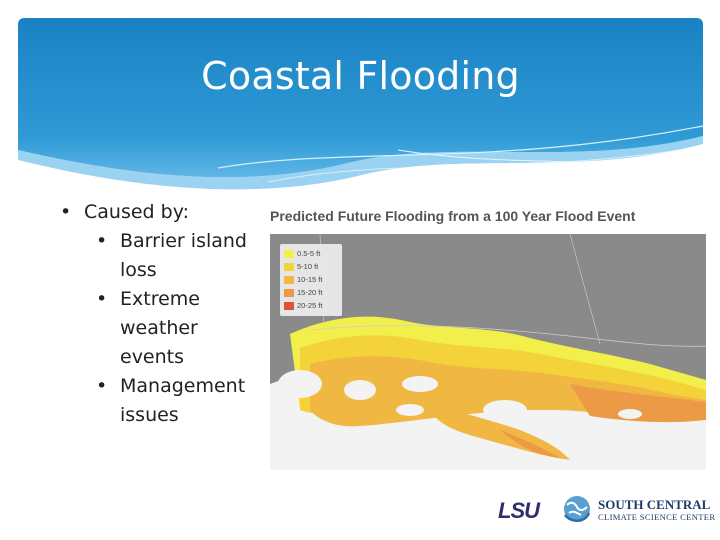 The width and height of the screenshot is (720, 540). Describe the element at coordinates (657, 517) in the screenshot. I see `scsc-logo-line2: CLIMATE SCIENCE CENTER` at that location.